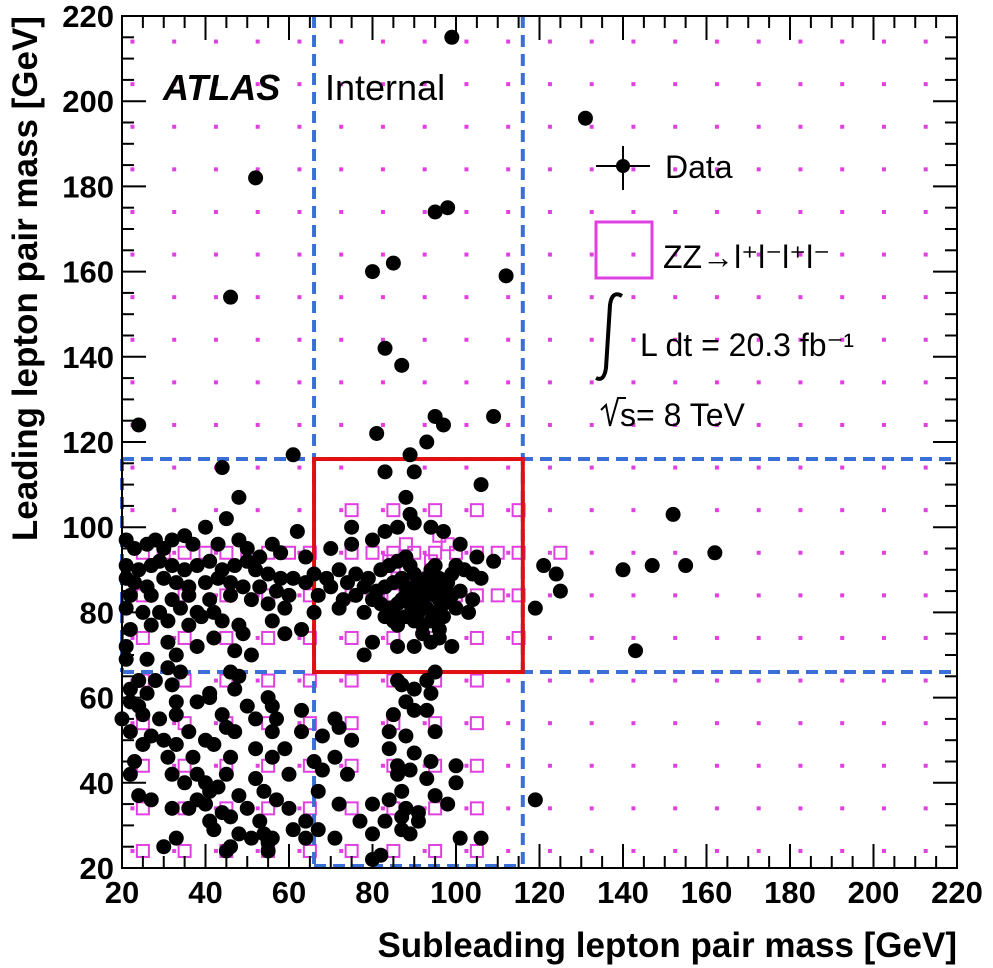 Image resolution: width=993 pixels, height=968 pixels. Describe the element at coordinates (456, 892) in the screenshot. I see `x-tick-label: 100` at that location.